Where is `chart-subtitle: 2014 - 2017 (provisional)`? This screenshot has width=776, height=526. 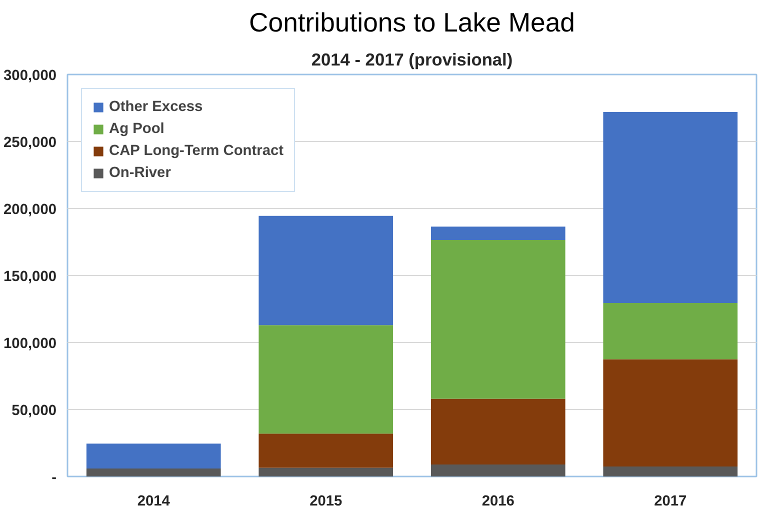
chart-subtitle: 2014 - 2017 (provisional) is located at coordinates (412, 60).